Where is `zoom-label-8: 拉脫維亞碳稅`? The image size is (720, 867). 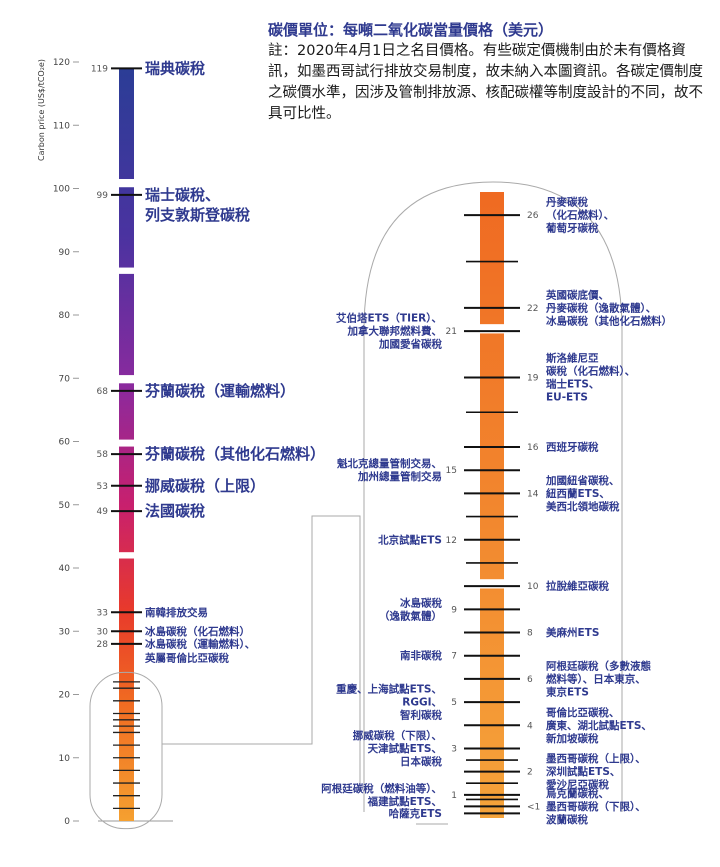
zoom-label-8: 拉脫維亞碳稅 is located at coordinates (577, 586).